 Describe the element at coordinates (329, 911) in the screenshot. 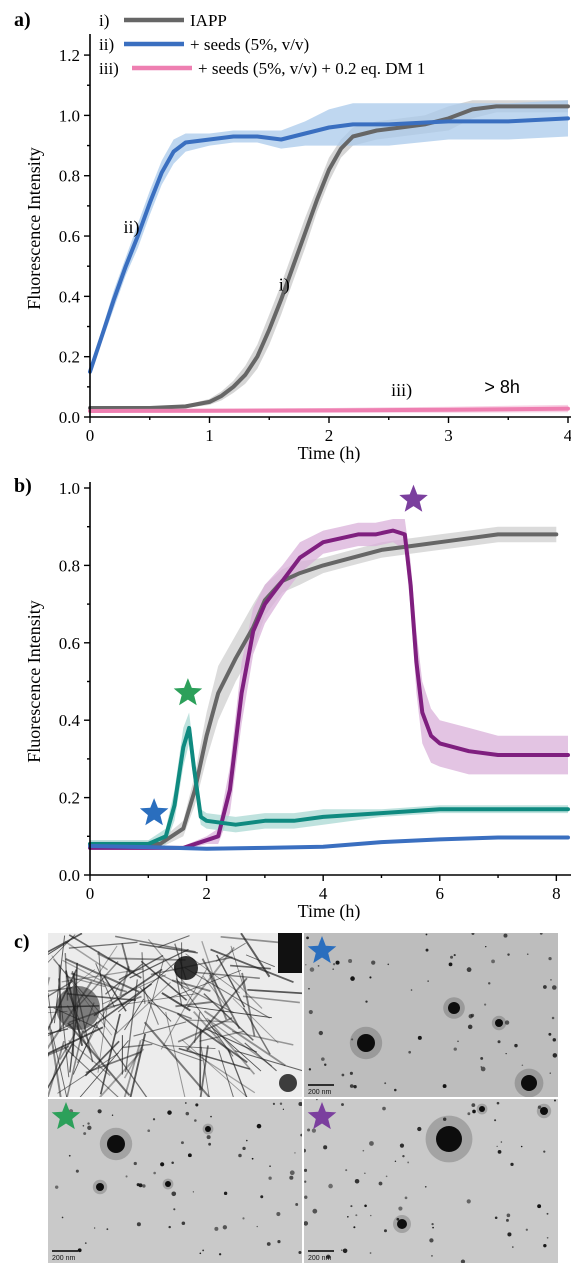

I see `x-axis-label: Time (h)` at that location.